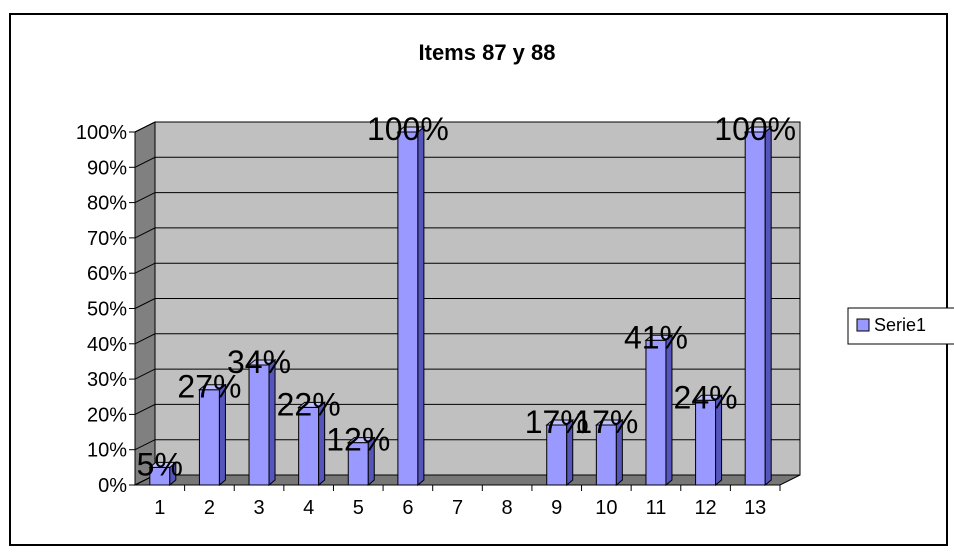 The image size is (954, 552). I want to click on x-tick-label: 9, so click(556, 508).